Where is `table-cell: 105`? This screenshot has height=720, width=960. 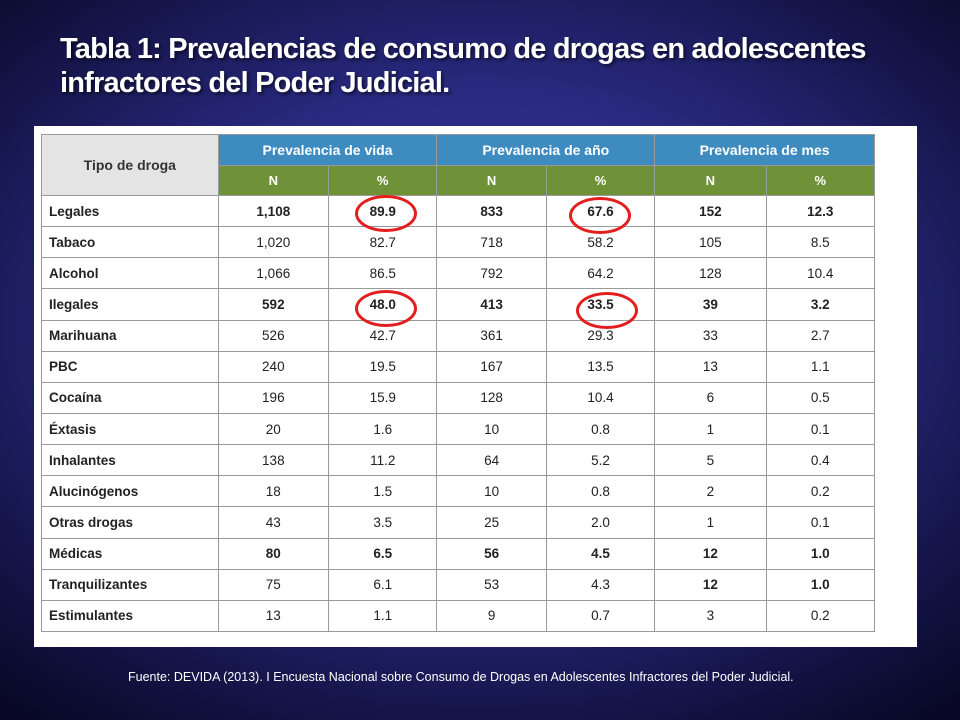 table-cell: 105 is located at coordinates (710, 242).